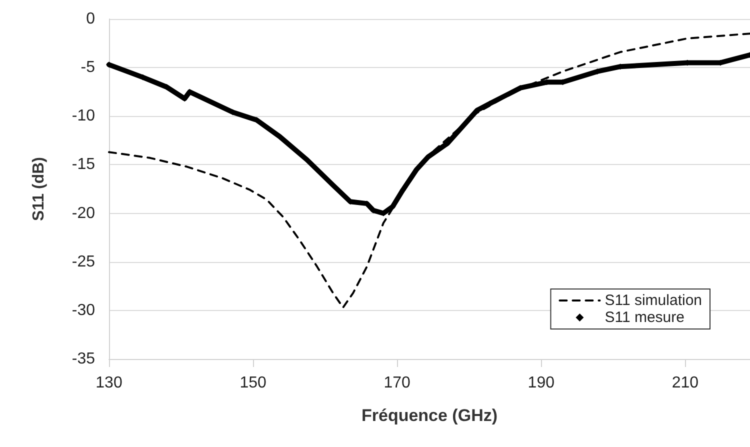  What do you see at coordinates (253, 383) in the screenshot?
I see `x-tick-label: 150` at bounding box center [253, 383].